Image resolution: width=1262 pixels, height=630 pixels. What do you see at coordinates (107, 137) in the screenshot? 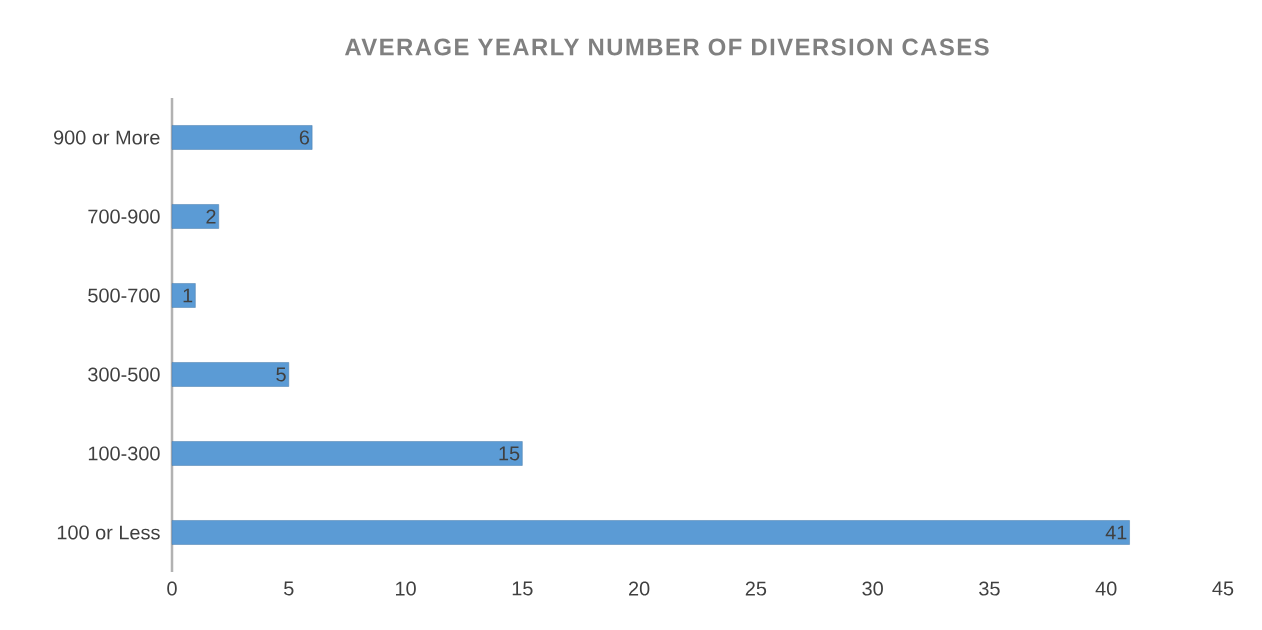
I see `y-tick-label: 900 or More` at bounding box center [107, 137].